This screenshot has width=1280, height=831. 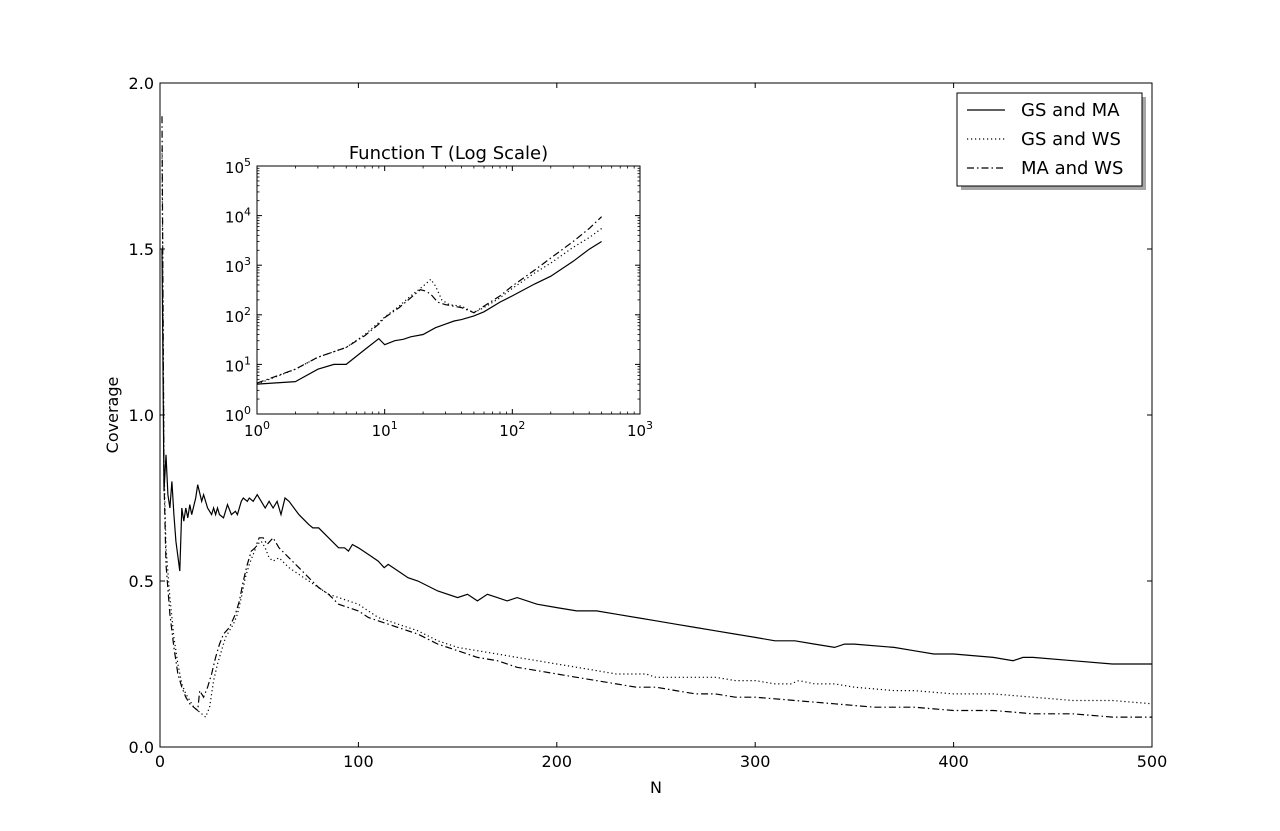 What do you see at coordinates (1152, 761) in the screenshot?
I see `x-tick-label: 500` at bounding box center [1152, 761].